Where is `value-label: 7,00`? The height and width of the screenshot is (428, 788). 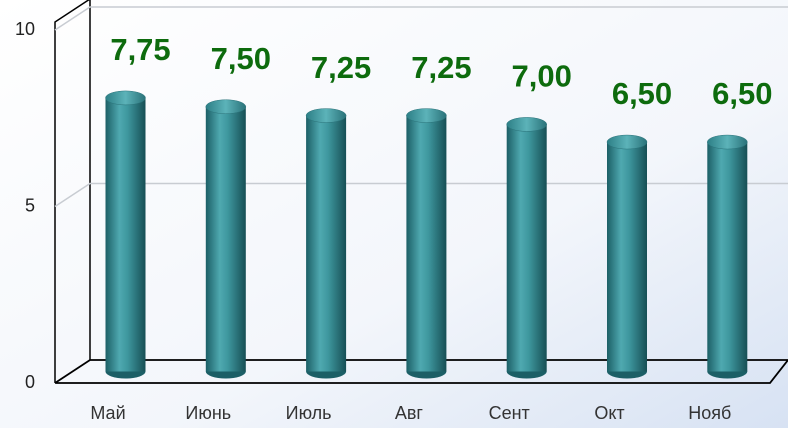
value-label: 7,00 is located at coordinates (542, 76).